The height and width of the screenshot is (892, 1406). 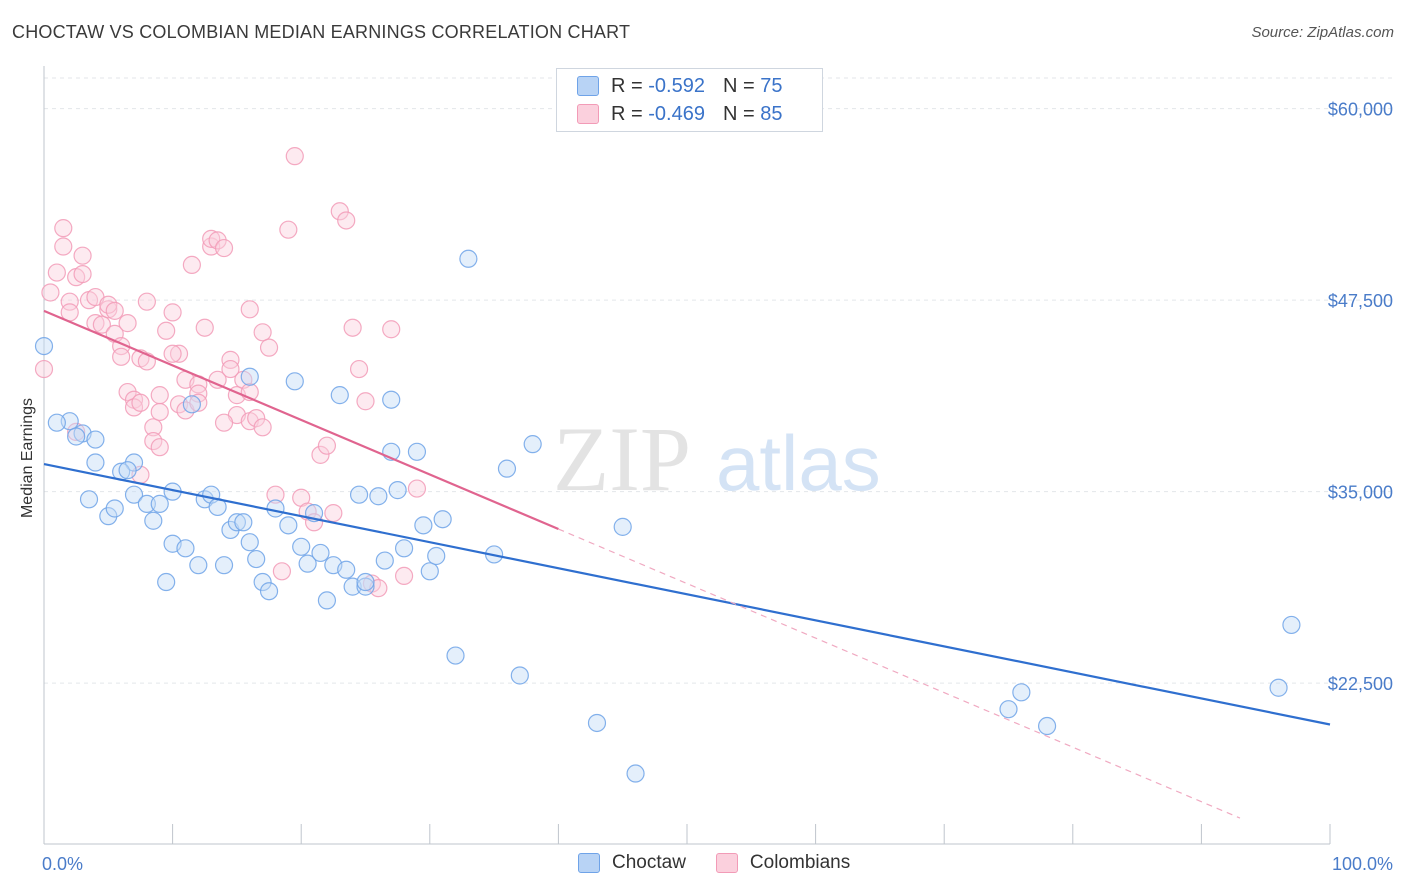 What do you see at coordinates (1360, 493) in the screenshot?
I see `y-tick-label: $35,000` at bounding box center [1360, 493].